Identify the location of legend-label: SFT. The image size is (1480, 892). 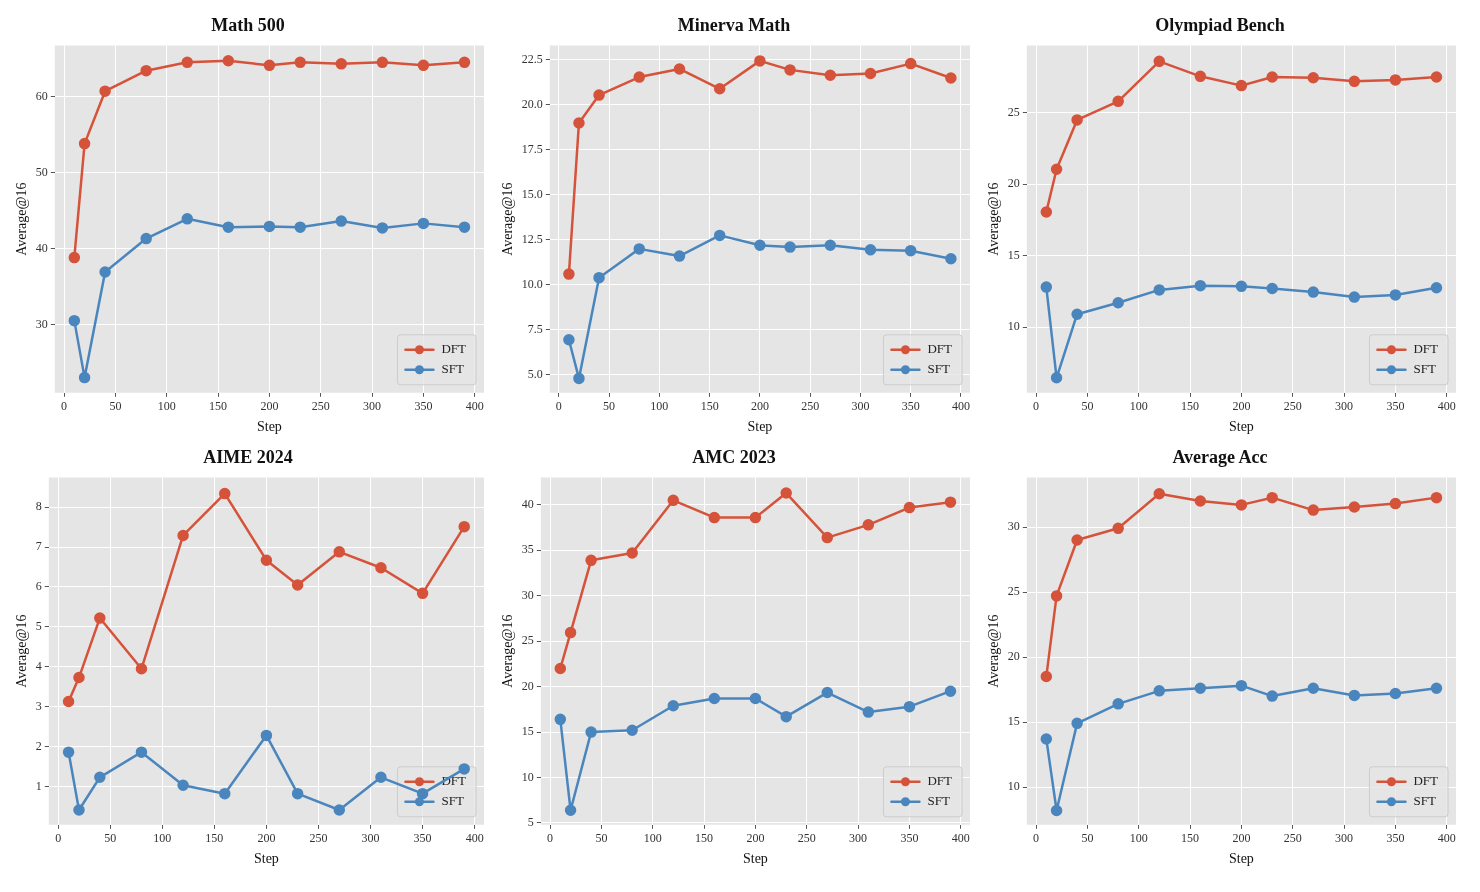
(1424, 369).